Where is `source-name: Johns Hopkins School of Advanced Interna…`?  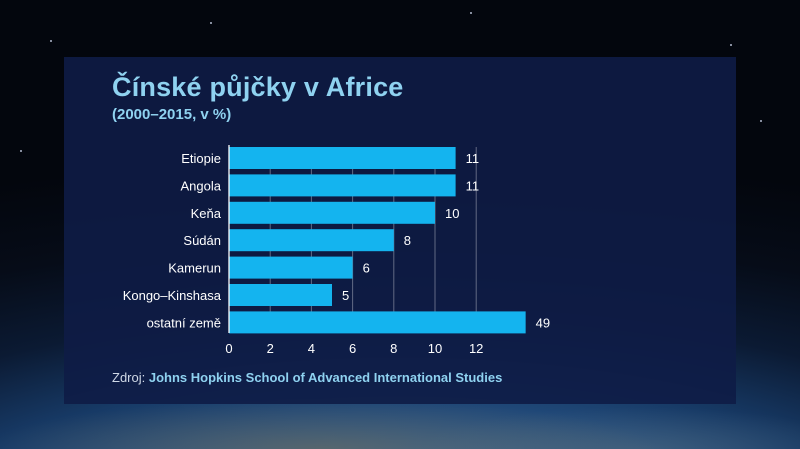 source-name: Johns Hopkins School of Advanced Interna… is located at coordinates (325, 377).